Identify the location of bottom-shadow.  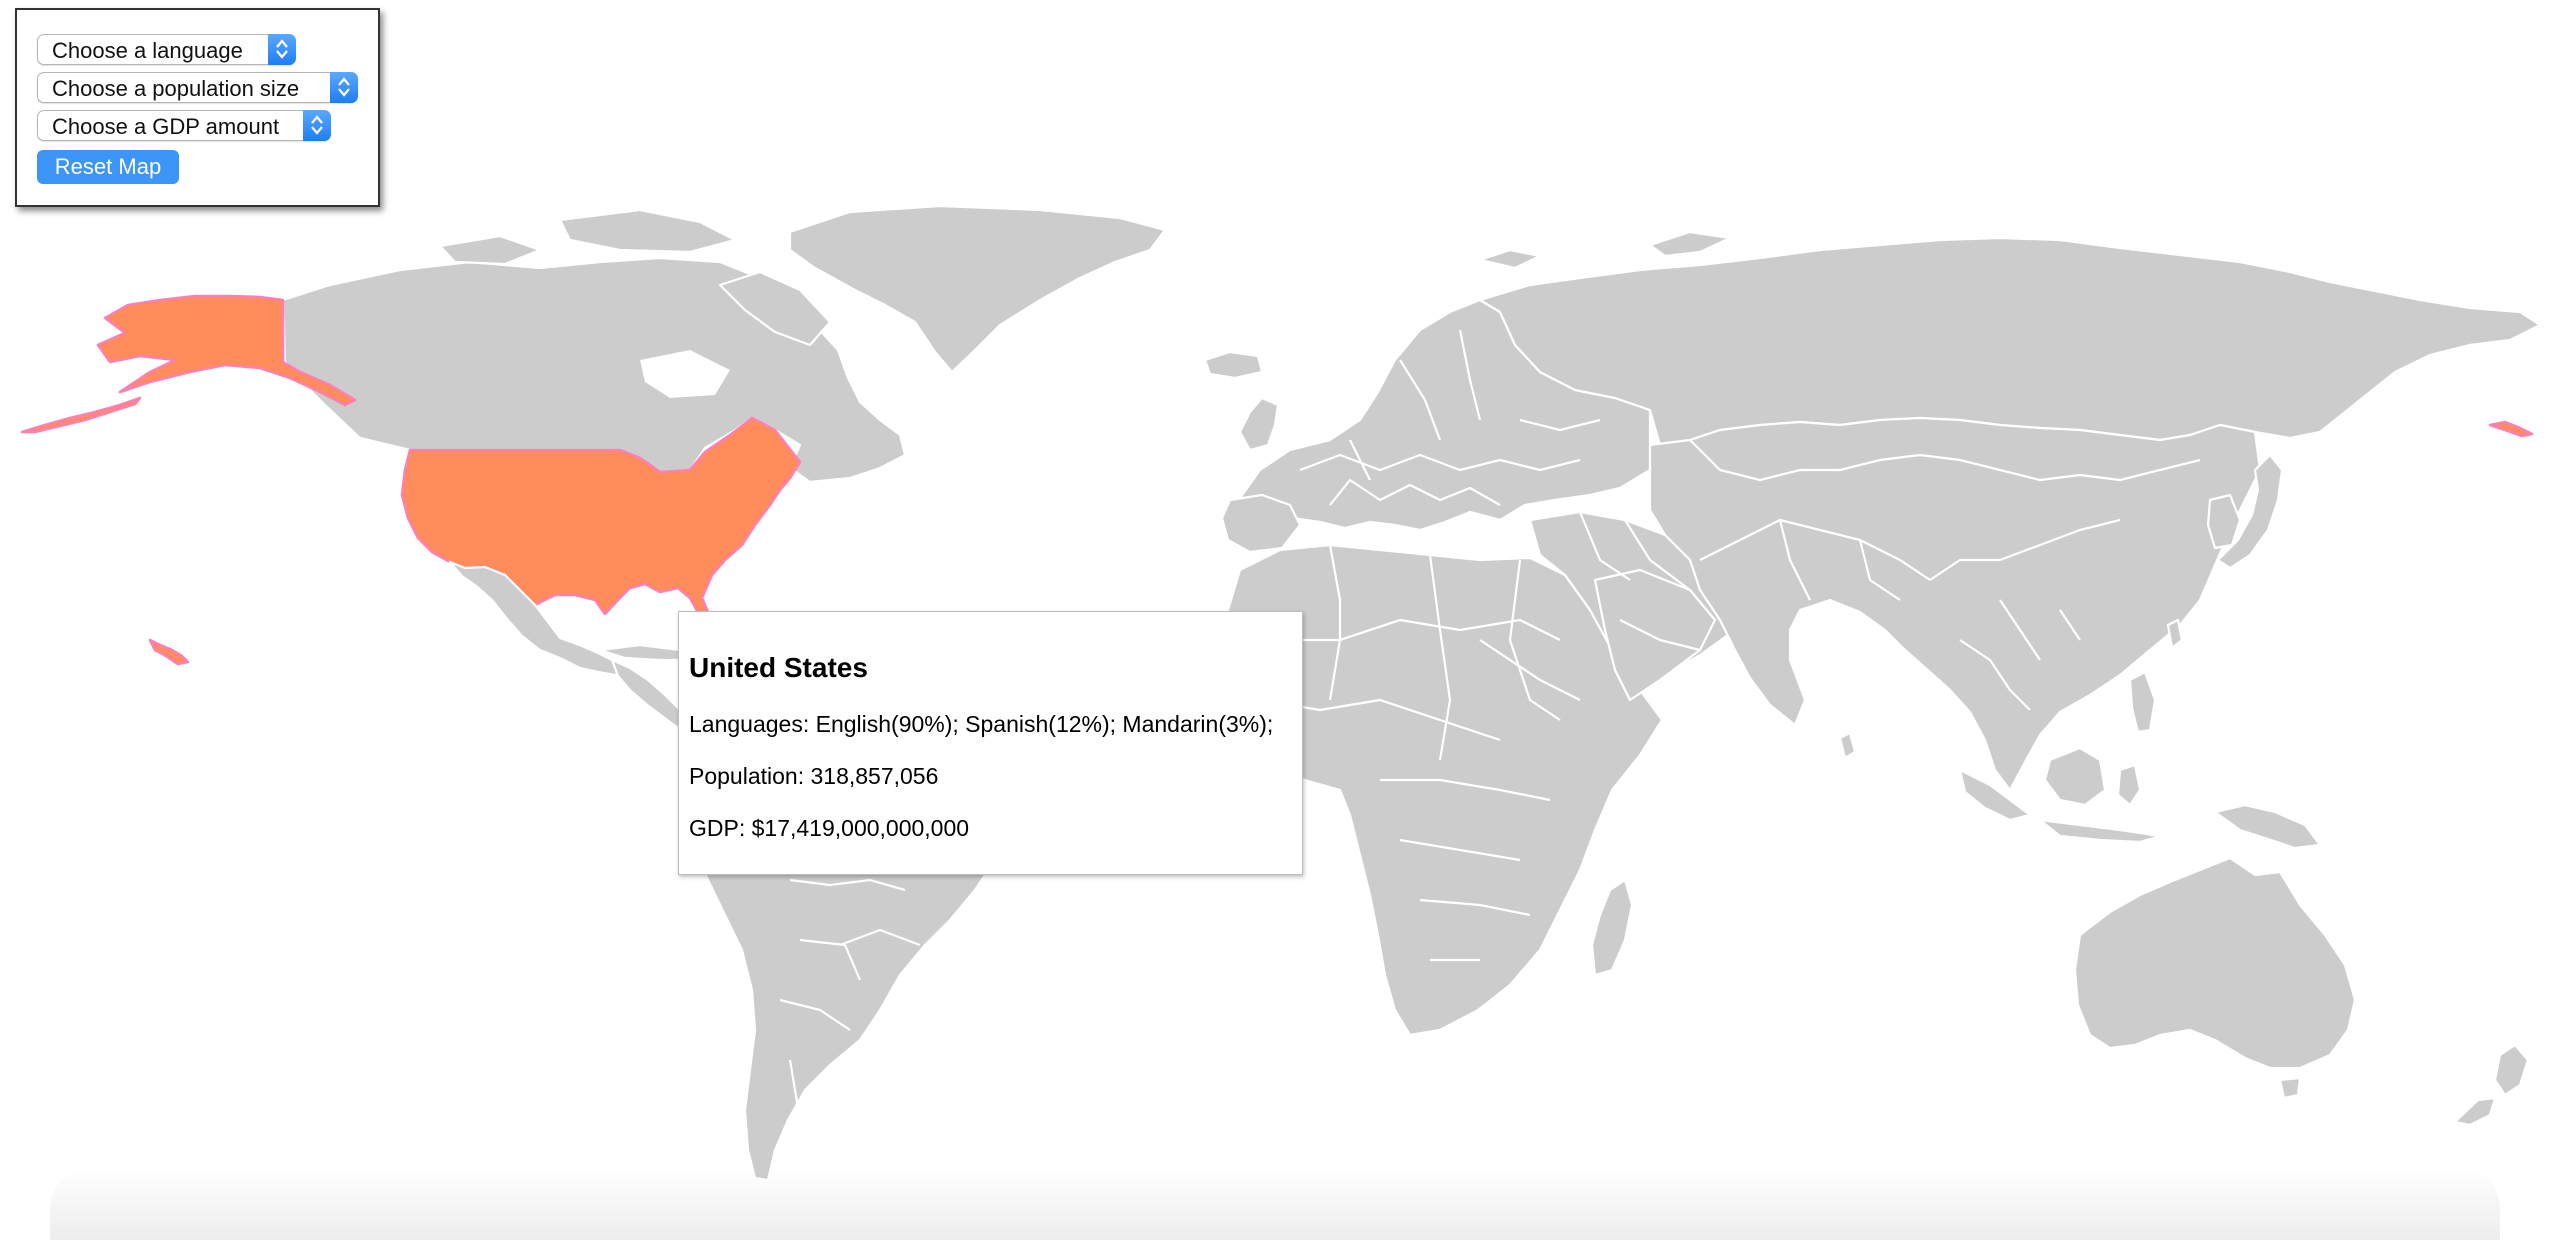
(1275, 1204).